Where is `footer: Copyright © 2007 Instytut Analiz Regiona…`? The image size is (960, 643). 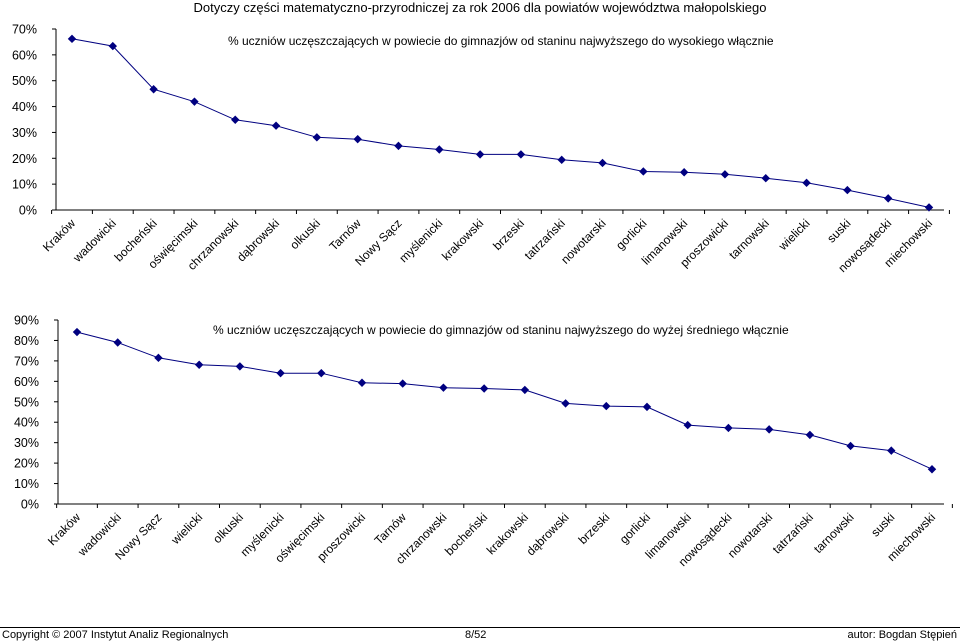
footer: Copyright © 2007 Instytut Analiz Regiona… is located at coordinates (480, 635).